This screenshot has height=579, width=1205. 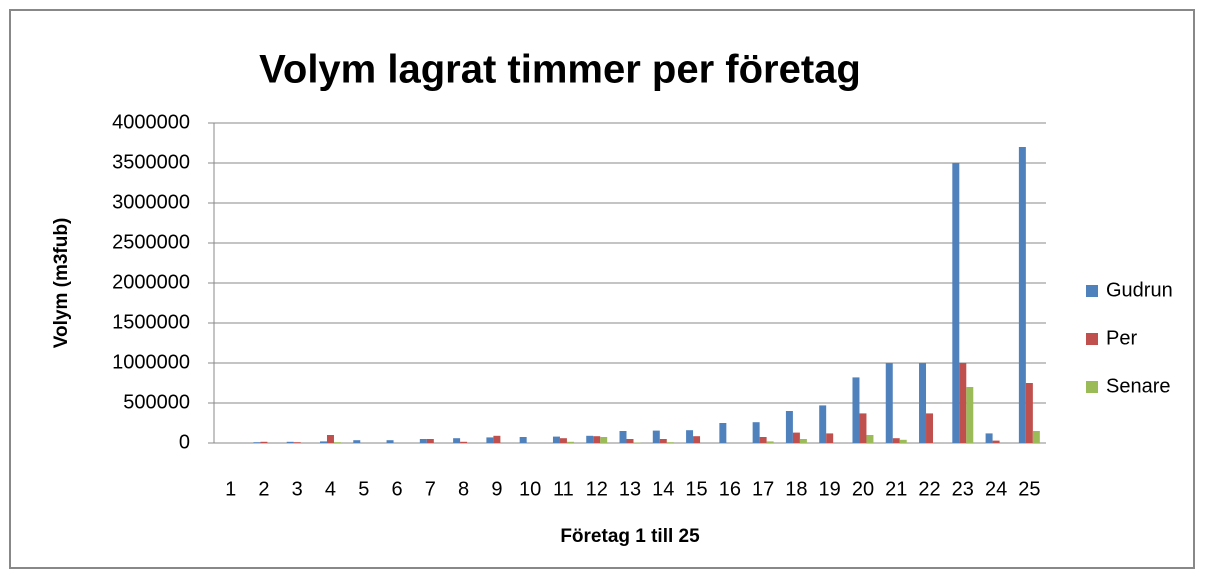 What do you see at coordinates (156, 402) in the screenshot?
I see `y-tick-label: 500000` at bounding box center [156, 402].